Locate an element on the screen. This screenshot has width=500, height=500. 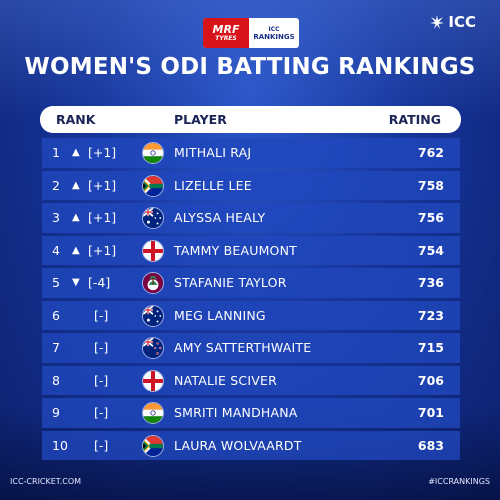
player-rating: 756 is located at coordinates (430, 218).